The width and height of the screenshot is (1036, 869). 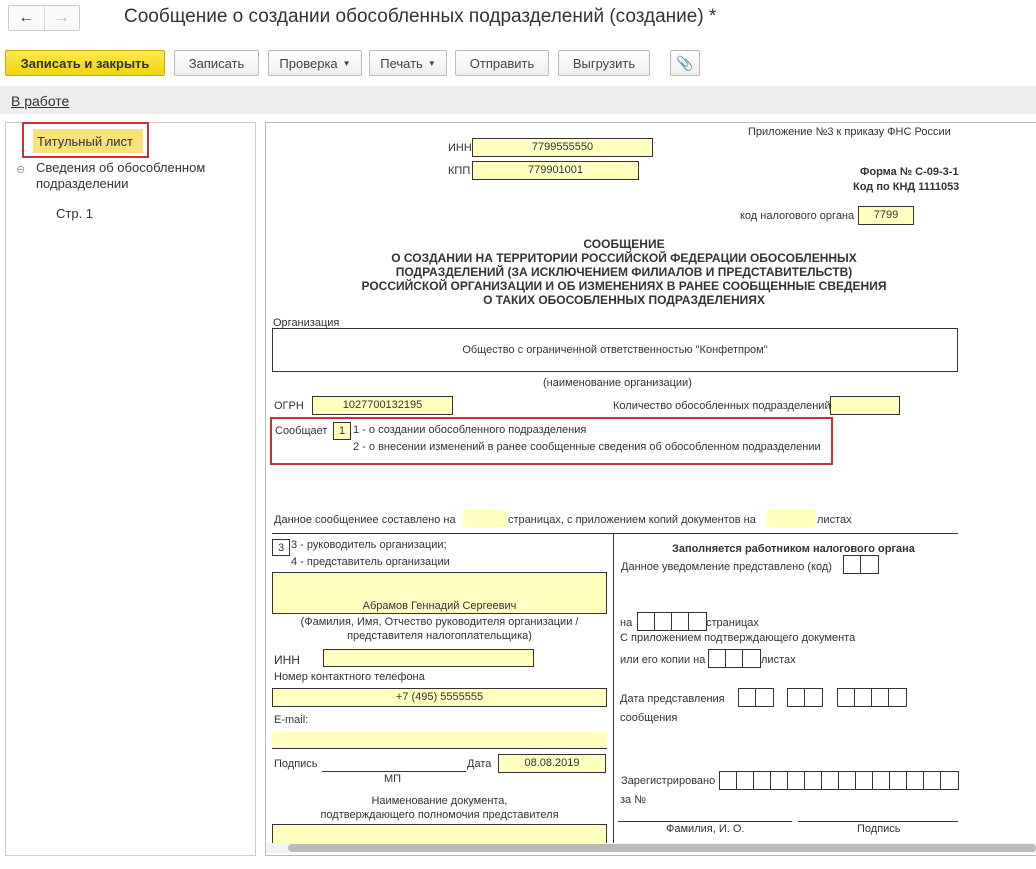 I want to click on back-button: ←, so click(x=26, y=17).